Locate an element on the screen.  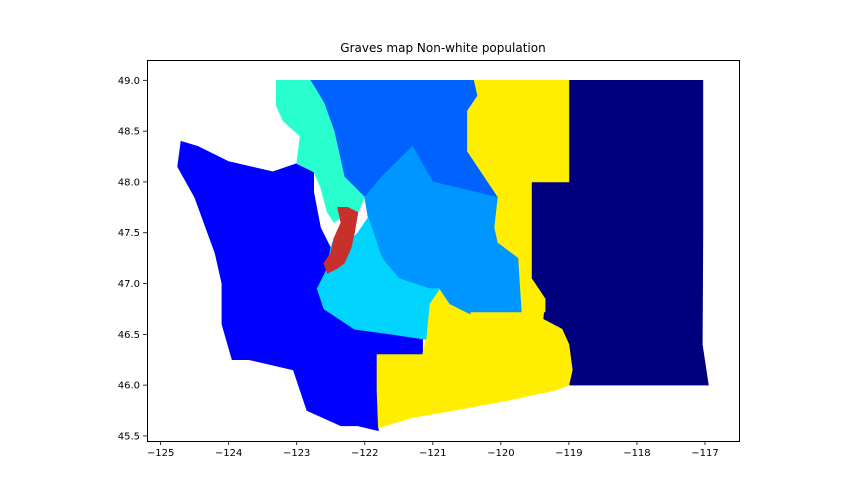
y-tick-label: 45.5 is located at coordinates (129, 436).